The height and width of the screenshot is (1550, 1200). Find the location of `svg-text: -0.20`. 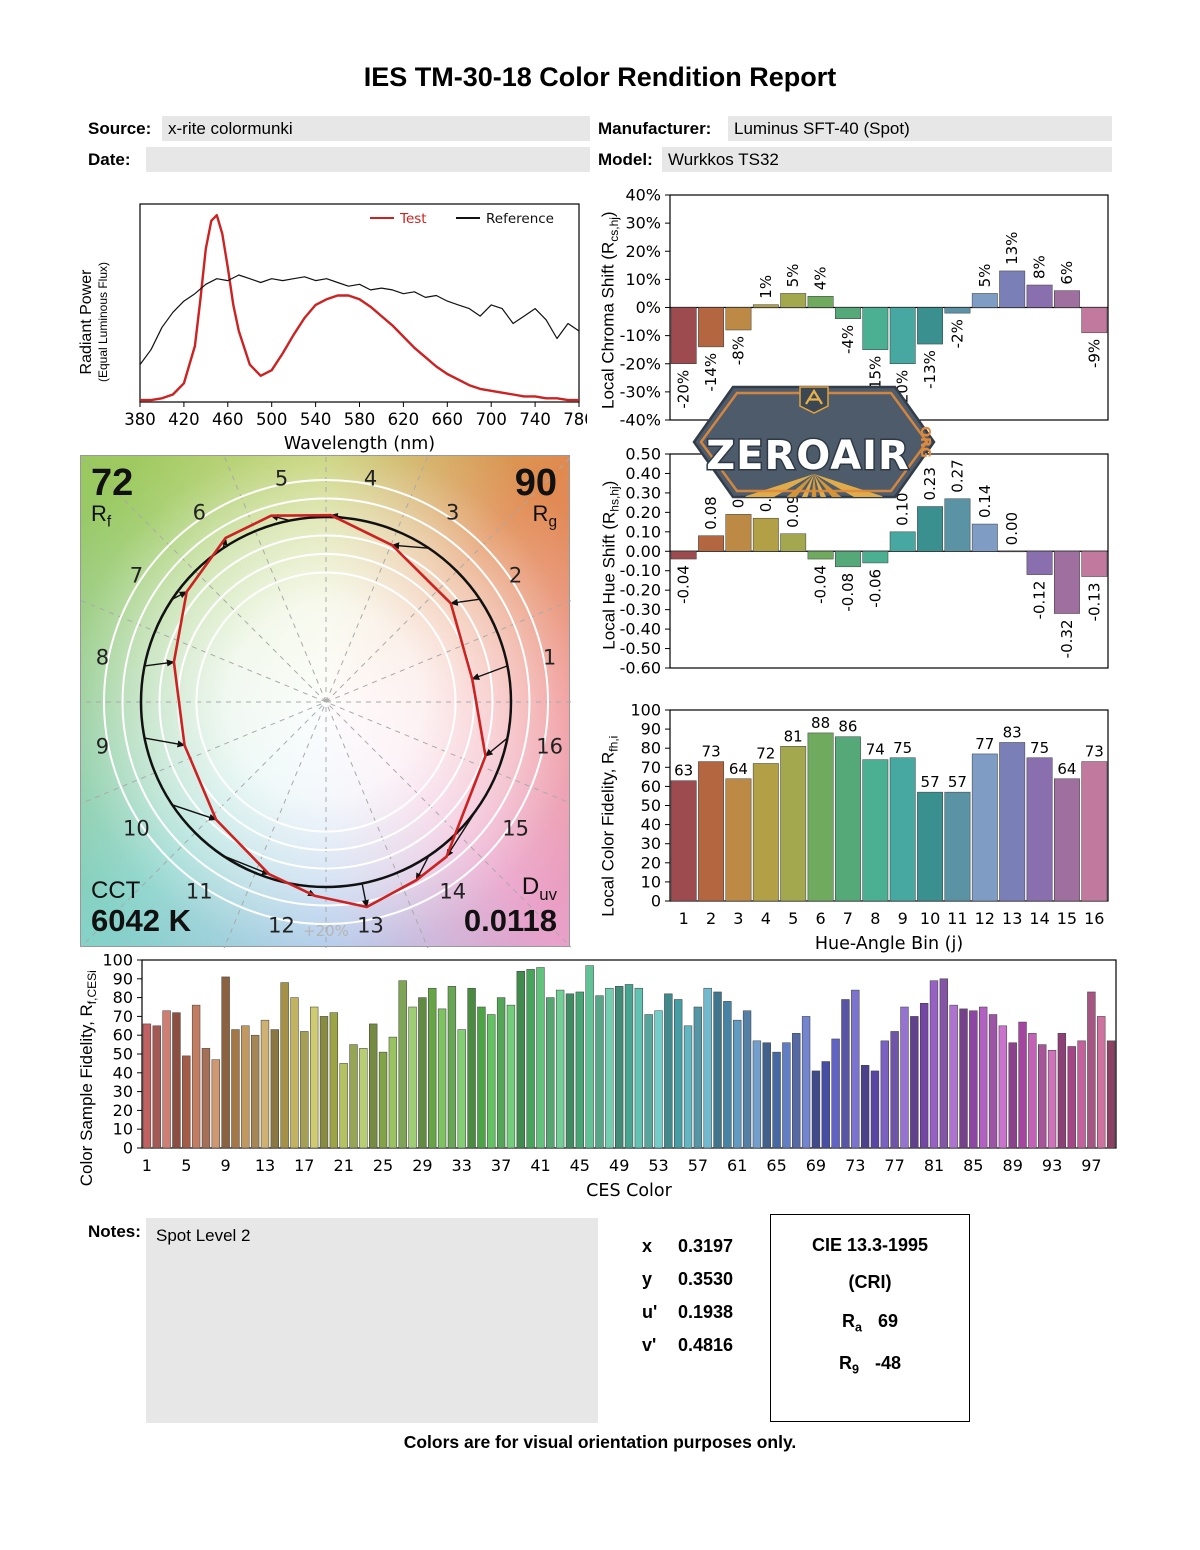

svg-text: -0.20 is located at coordinates (640, 590).